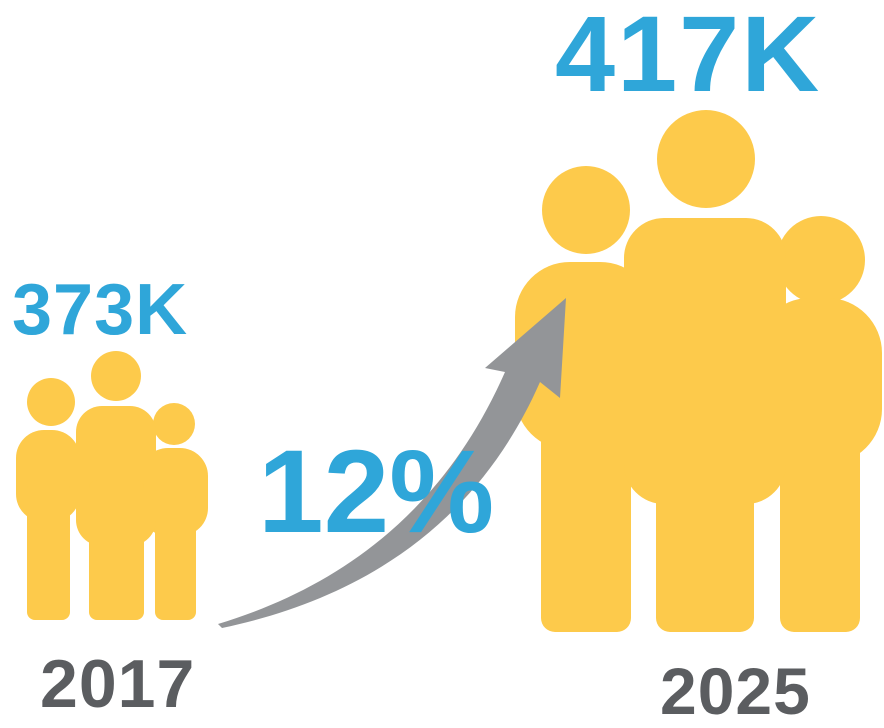 This screenshot has width=884, height=728. What do you see at coordinates (735, 691) in the screenshot?
I see `year-2025-label: 2025` at bounding box center [735, 691].